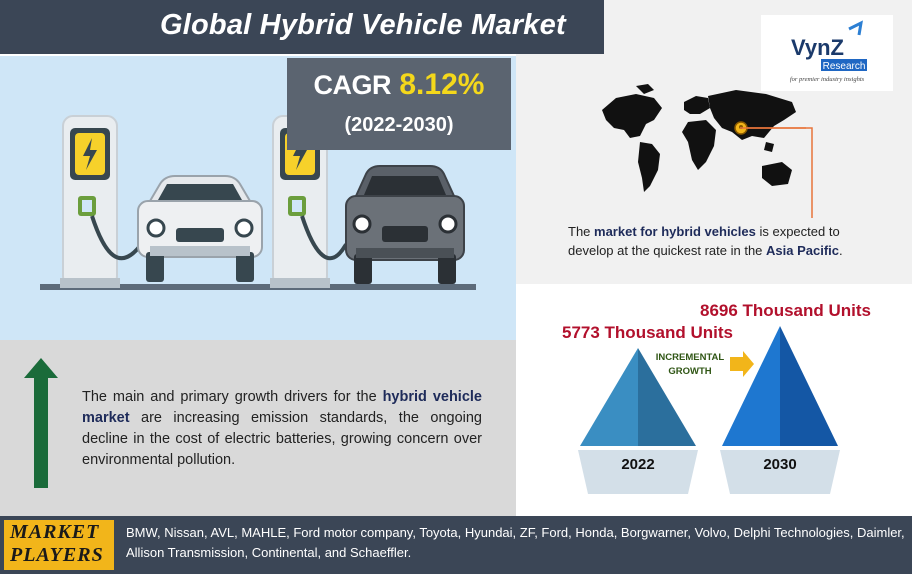 Image resolution: width=912 pixels, height=574 pixels. I want to click on caption-text: ., so click(841, 250).